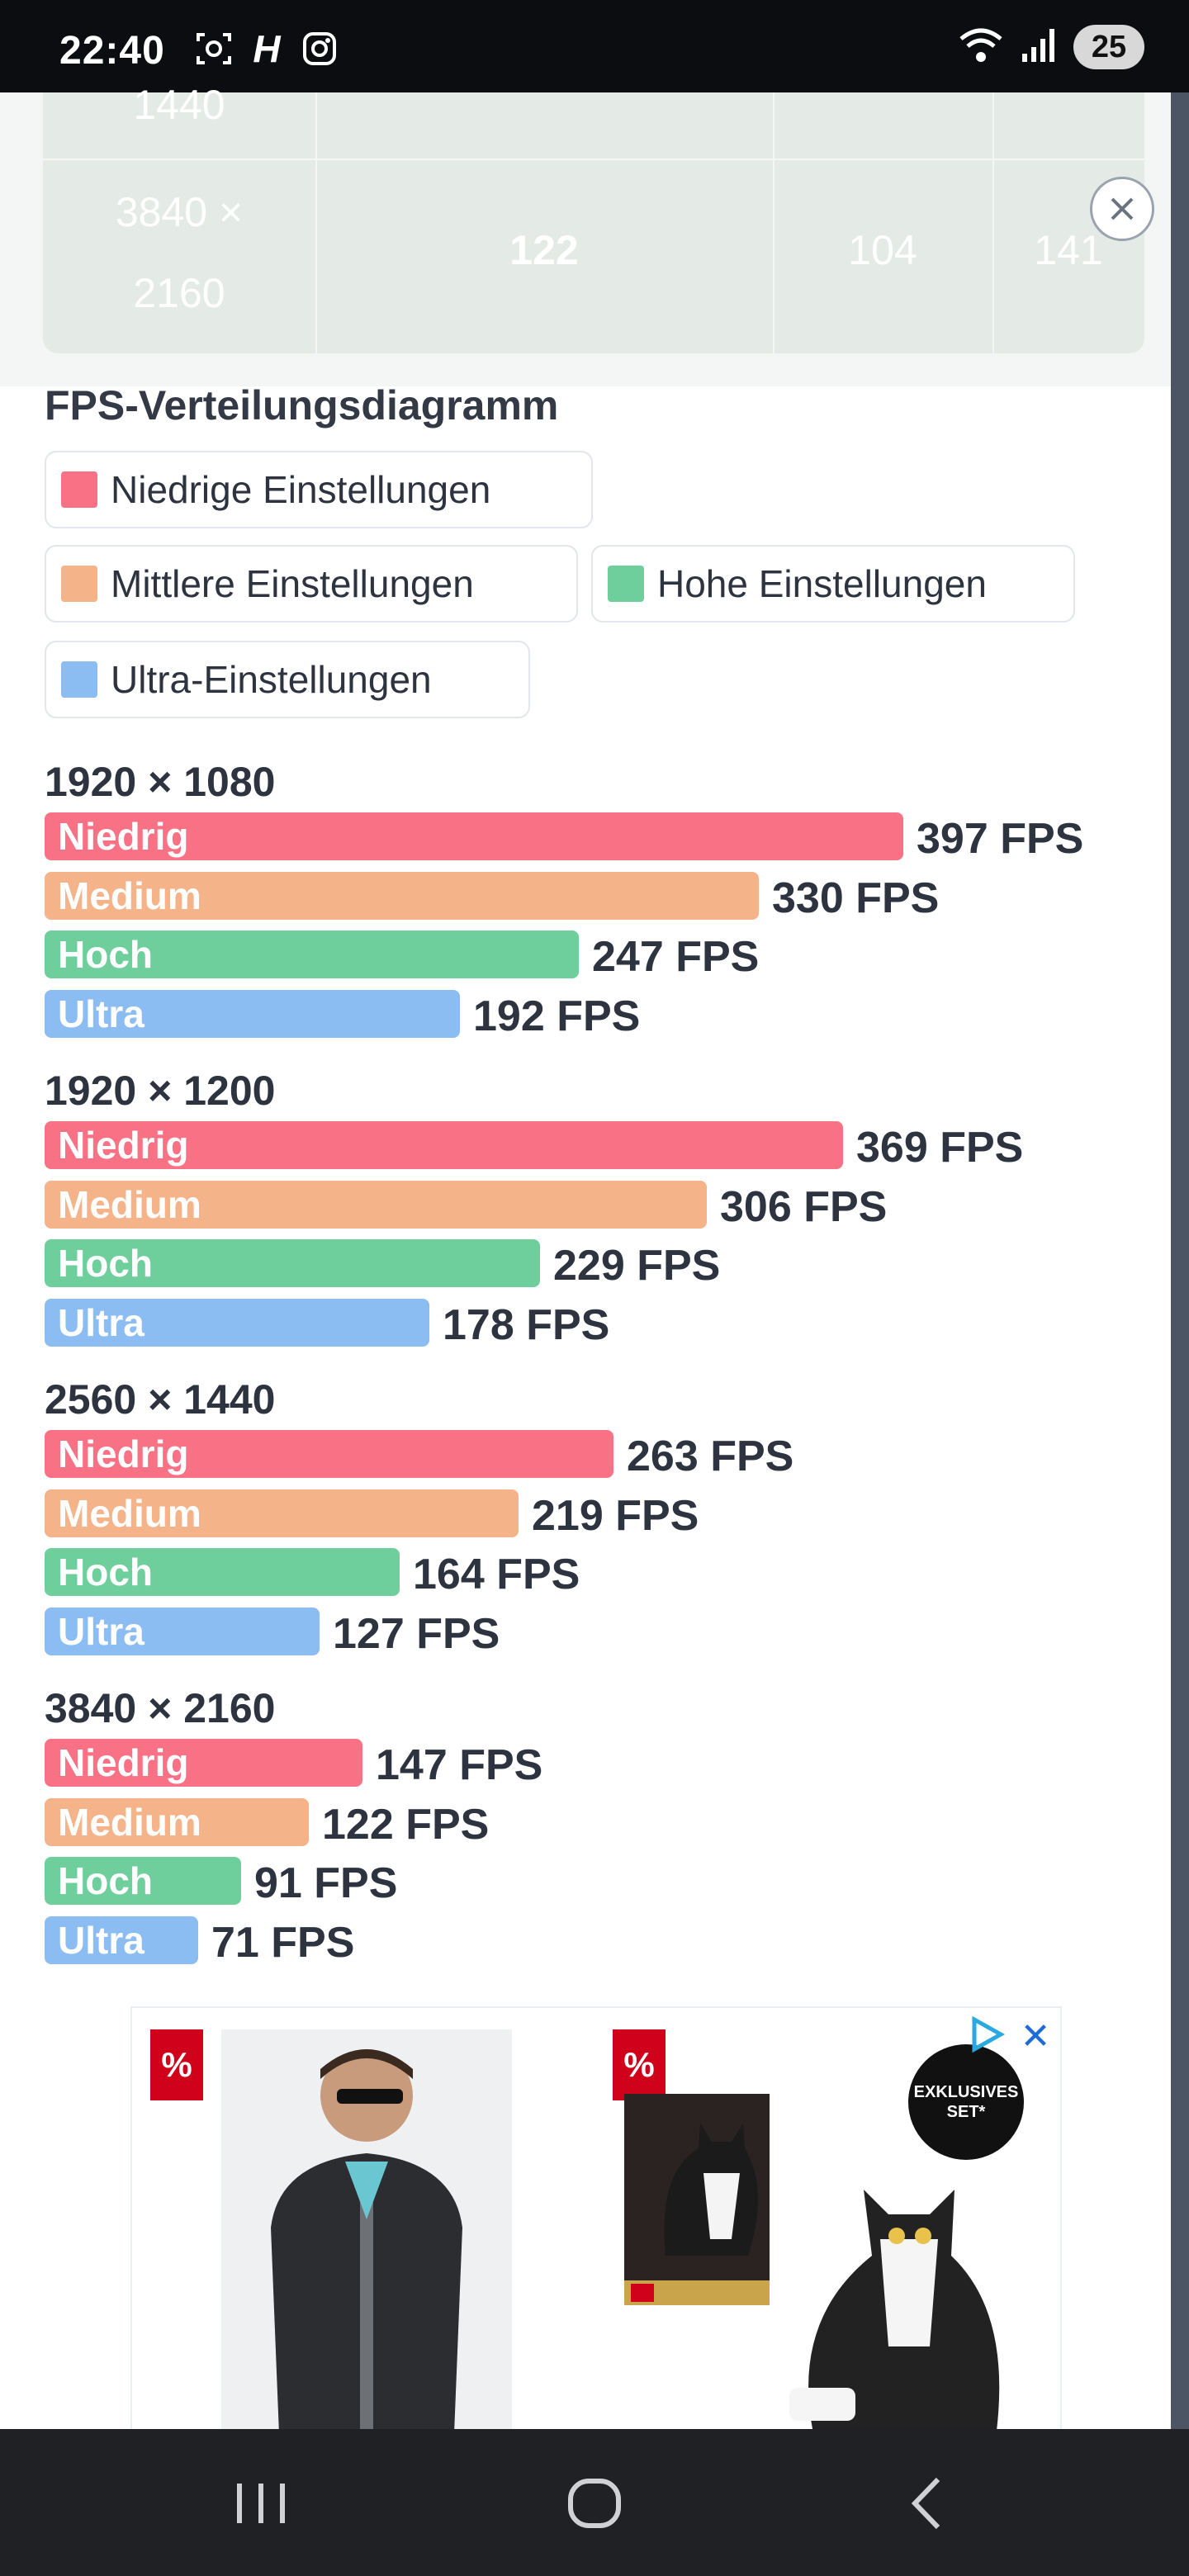 The width and height of the screenshot is (1189, 2576). I want to click on ad-product-image-lego-cat, so click(826, 2252).